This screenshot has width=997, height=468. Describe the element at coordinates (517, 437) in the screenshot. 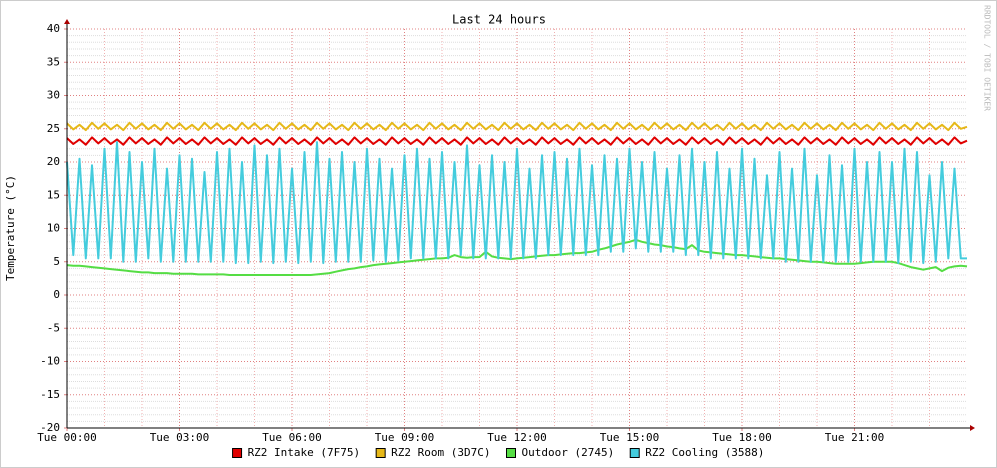

I see `x-tick-label: Tue 12:00` at that location.